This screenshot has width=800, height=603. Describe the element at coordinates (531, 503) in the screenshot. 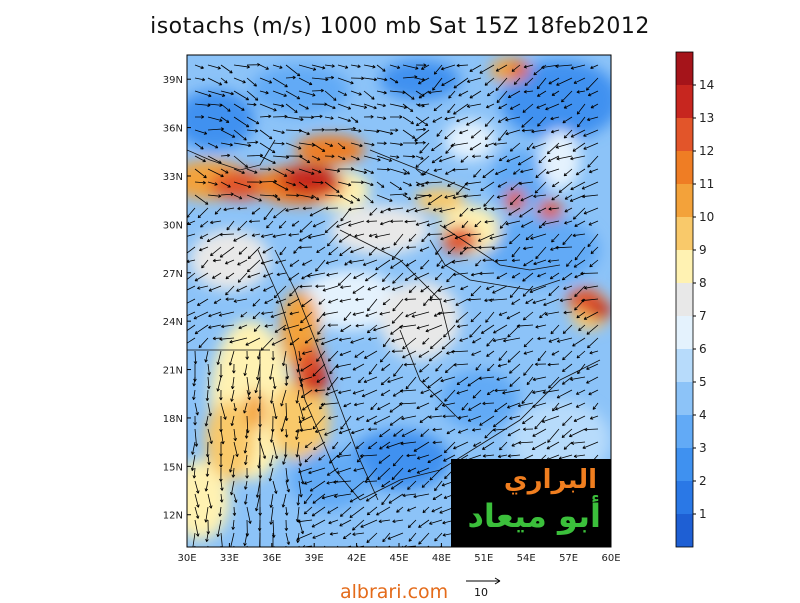

I see `logo-box: البراري أبو ميعاد` at that location.